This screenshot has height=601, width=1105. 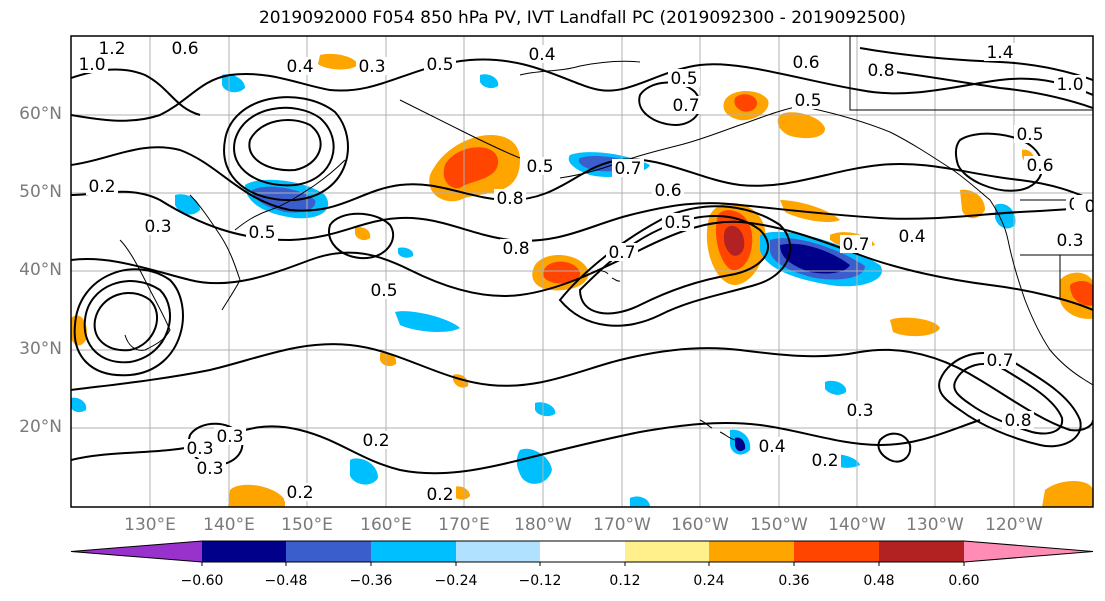 What do you see at coordinates (700, 525) in the screenshot?
I see `longitude-label: 160°W` at bounding box center [700, 525].